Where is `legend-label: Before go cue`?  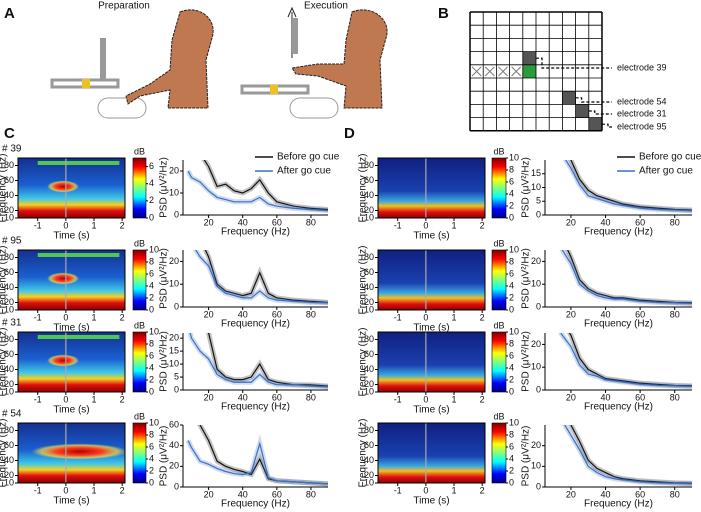
legend-label: Before go cue is located at coordinates (308, 157).